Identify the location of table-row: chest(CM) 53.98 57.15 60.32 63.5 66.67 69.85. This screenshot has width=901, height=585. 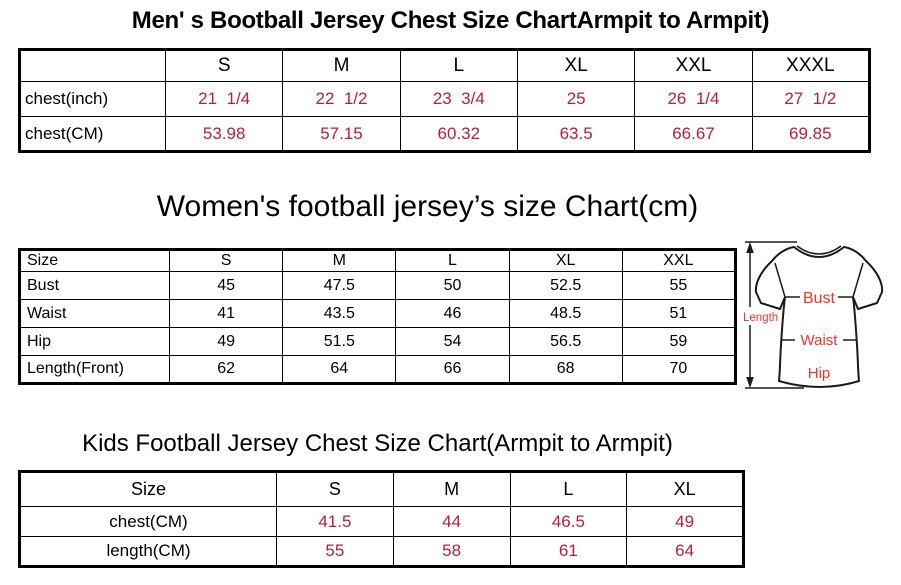
(445, 134).